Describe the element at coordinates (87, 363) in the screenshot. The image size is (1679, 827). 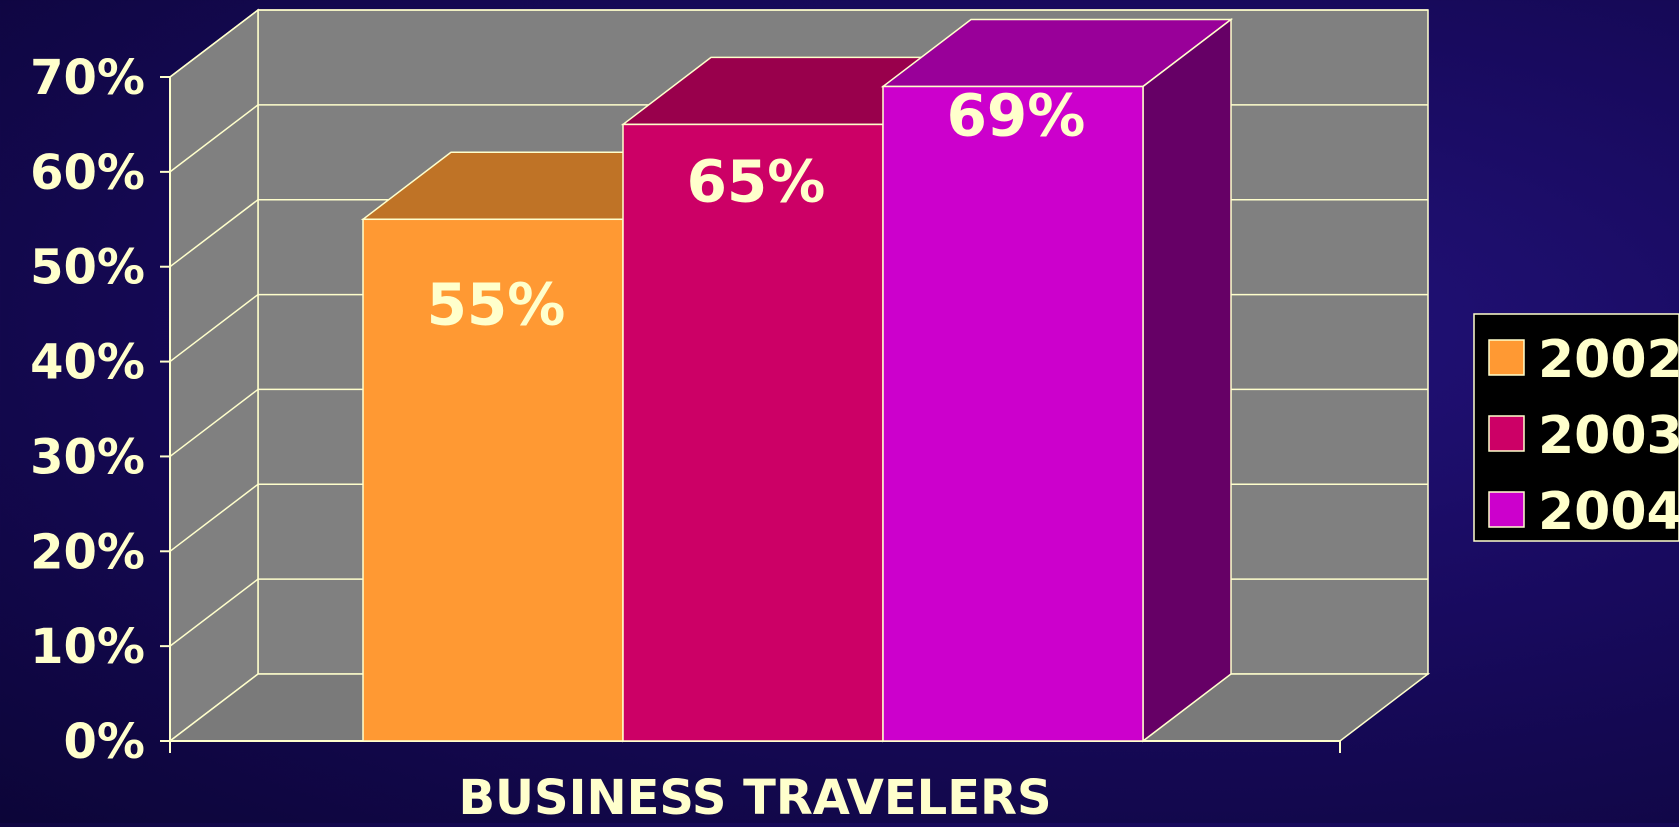
I see `y-tick-label: 40%` at that location.